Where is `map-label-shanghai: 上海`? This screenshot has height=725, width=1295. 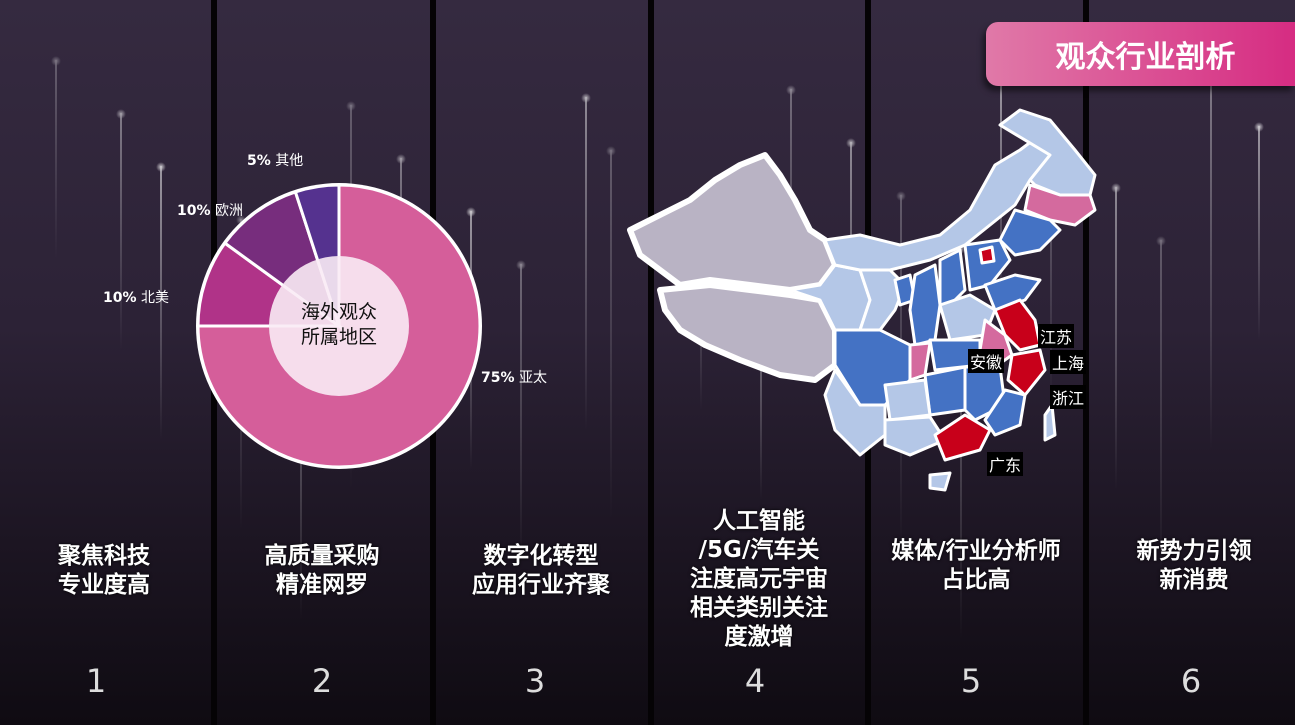 map-label-shanghai: 上海 is located at coordinates (1068, 362).